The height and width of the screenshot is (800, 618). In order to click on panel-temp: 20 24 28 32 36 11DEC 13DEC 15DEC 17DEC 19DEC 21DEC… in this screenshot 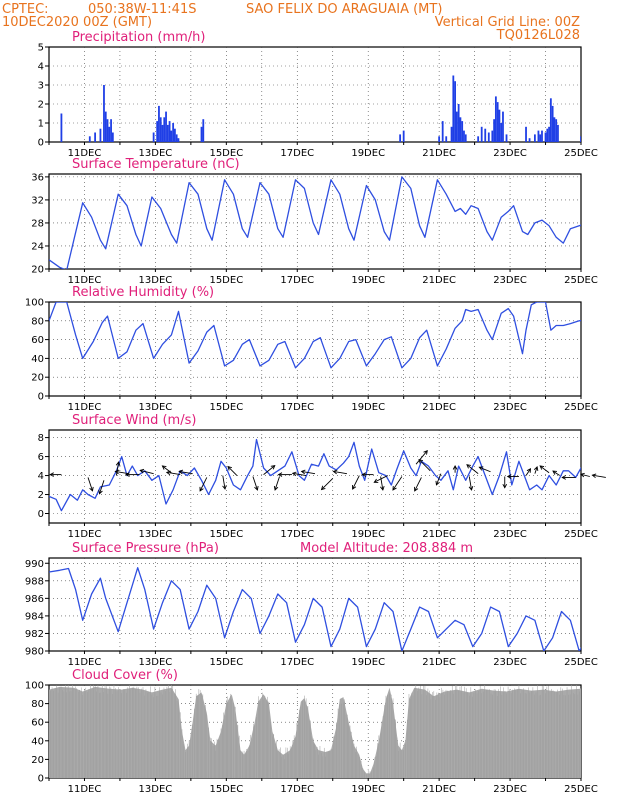, I will do `click(314, 229)`.